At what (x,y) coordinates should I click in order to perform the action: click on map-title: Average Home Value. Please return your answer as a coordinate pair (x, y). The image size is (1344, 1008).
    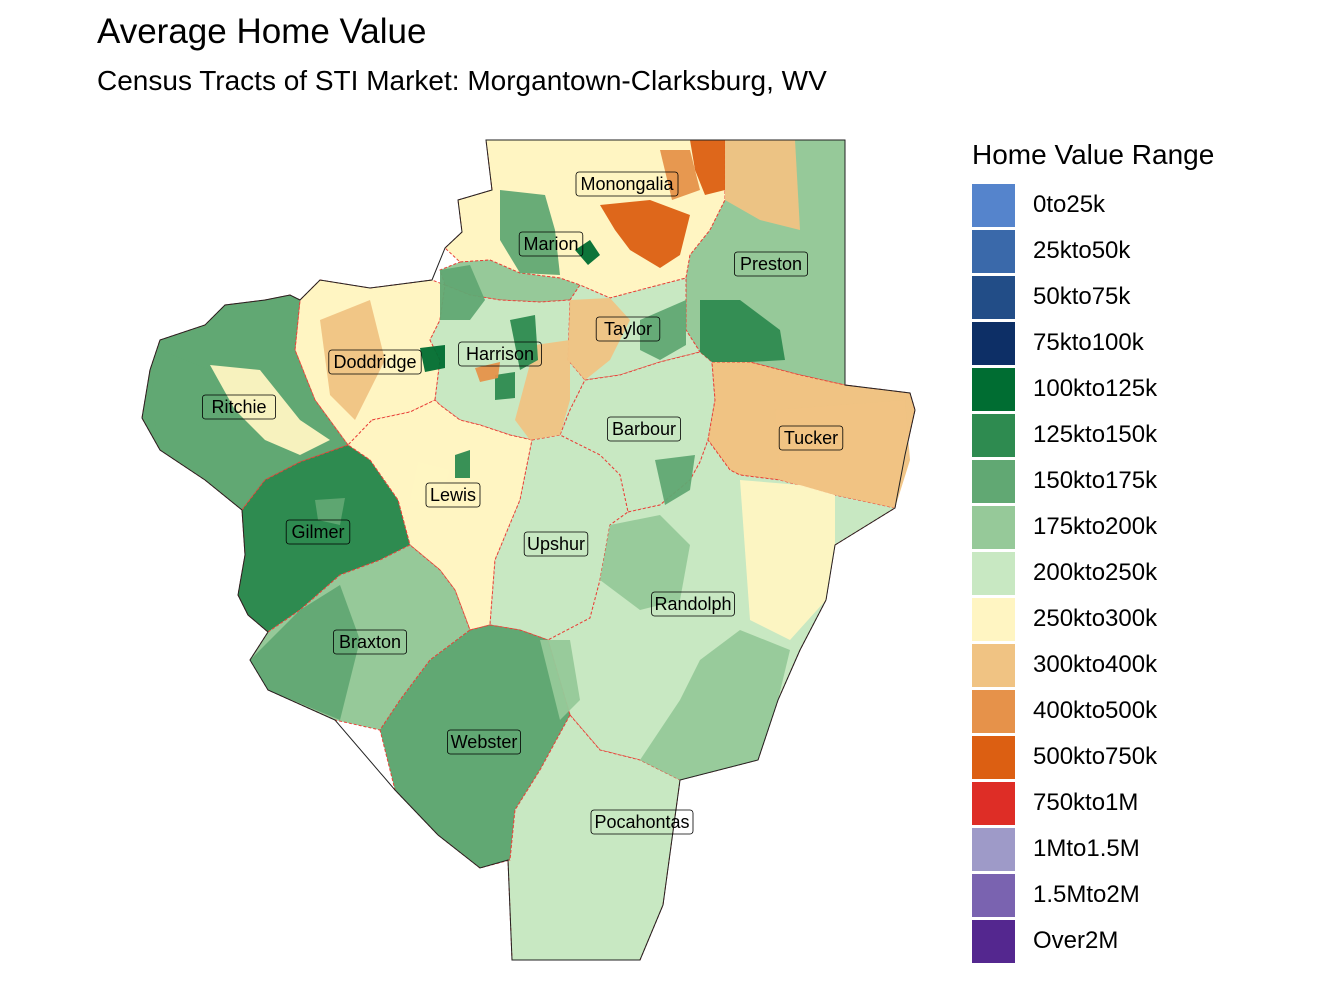
    Looking at the image, I should click on (262, 31).